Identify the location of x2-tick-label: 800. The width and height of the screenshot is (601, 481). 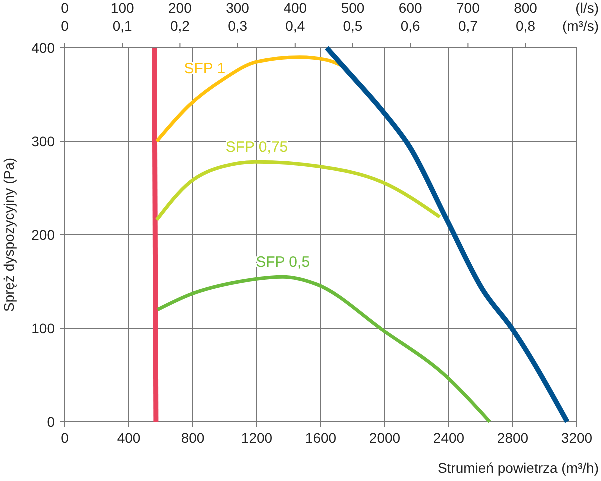
(526, 8).